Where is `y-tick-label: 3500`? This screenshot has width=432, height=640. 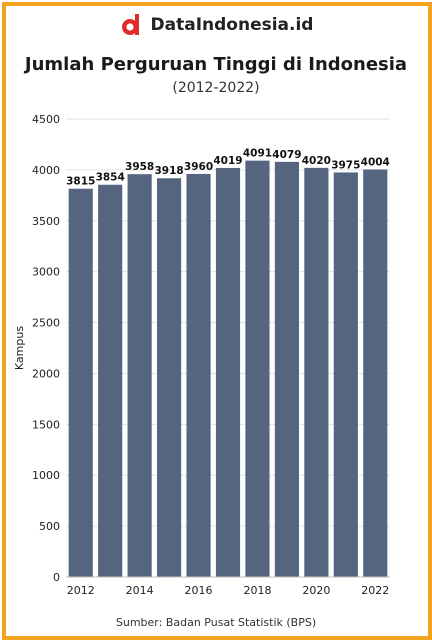
y-tick-label: 3500 is located at coordinates (46, 221).